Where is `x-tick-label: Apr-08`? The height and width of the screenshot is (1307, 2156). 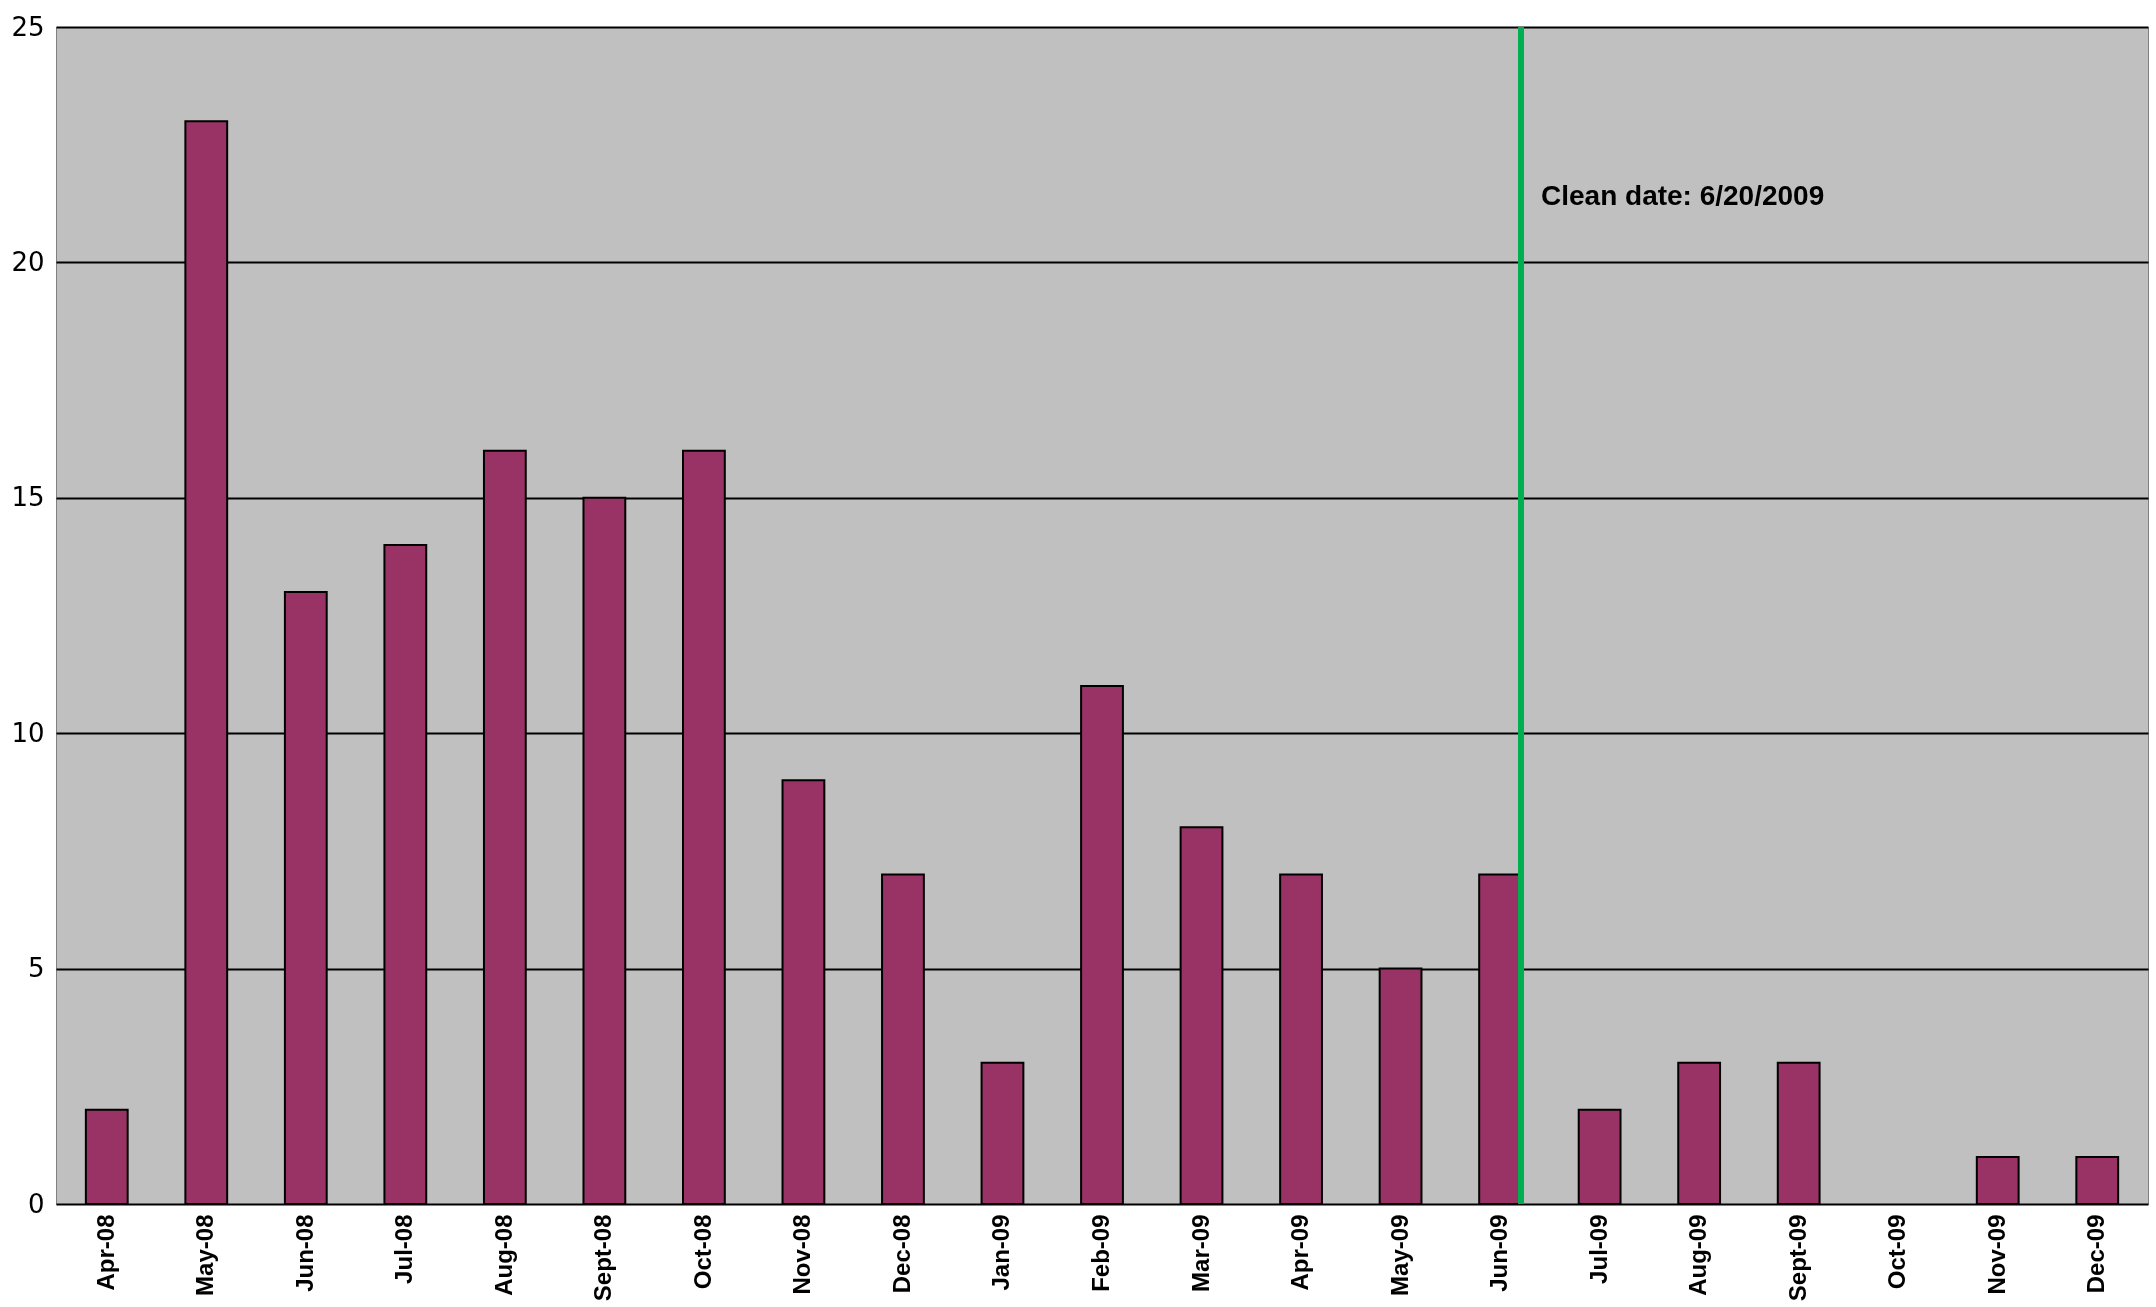 x-tick-label: Apr-08 is located at coordinates (105, 1252).